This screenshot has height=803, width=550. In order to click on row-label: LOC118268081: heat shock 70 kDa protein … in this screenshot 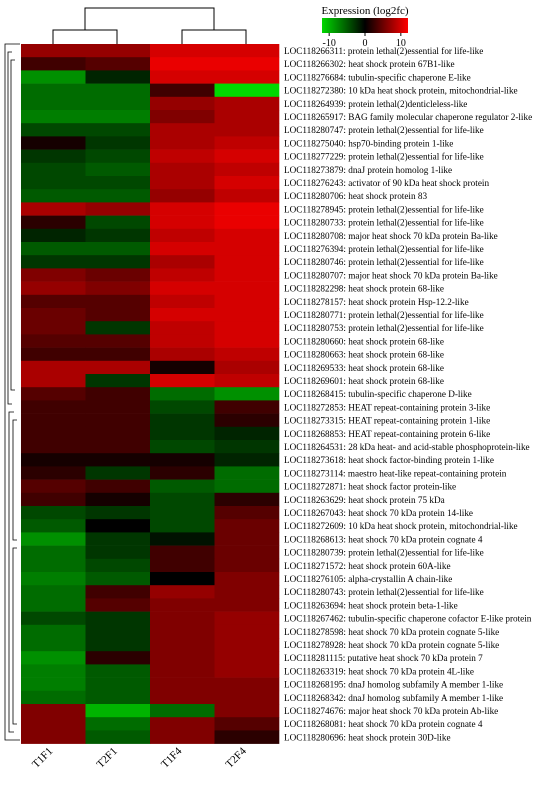, I will do `click(383, 724)`.